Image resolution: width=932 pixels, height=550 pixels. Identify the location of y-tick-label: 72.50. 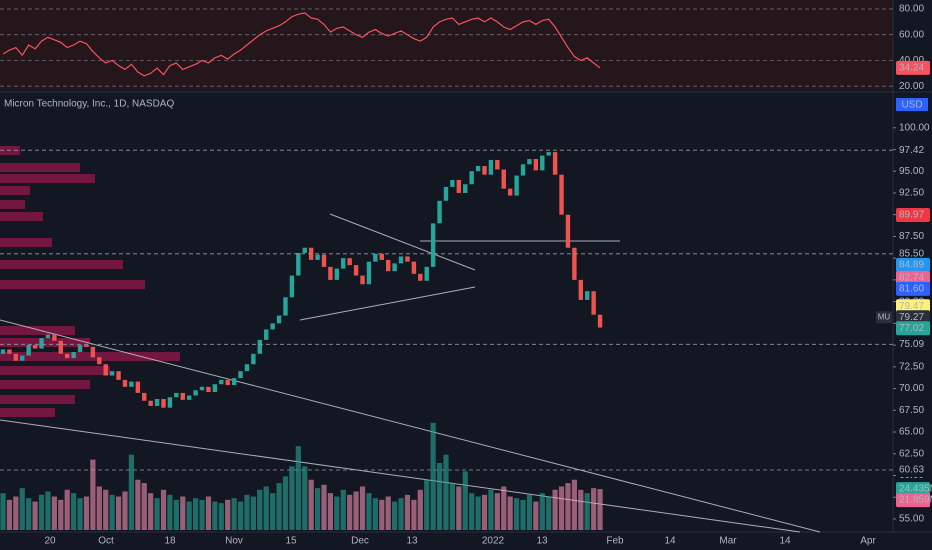
(911, 366).